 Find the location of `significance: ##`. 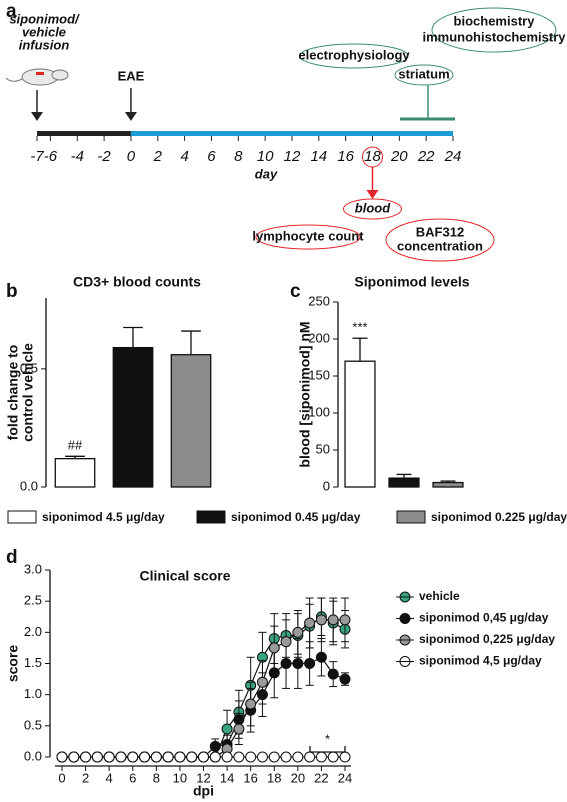

significance: ## is located at coordinates (75, 445).